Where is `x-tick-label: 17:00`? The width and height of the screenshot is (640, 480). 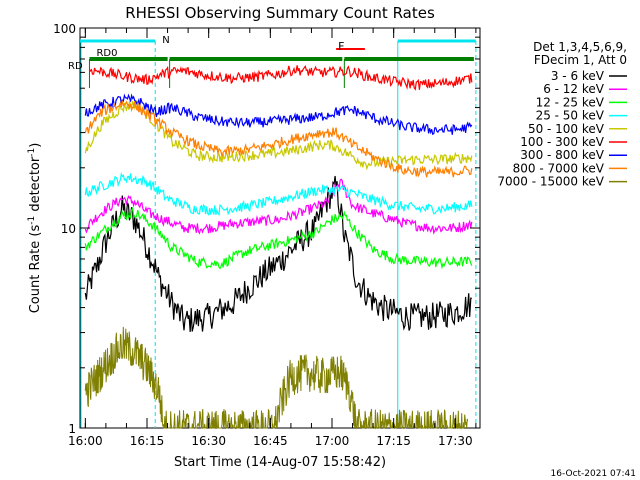
x-tick-label: 17:00 is located at coordinates (332, 441).